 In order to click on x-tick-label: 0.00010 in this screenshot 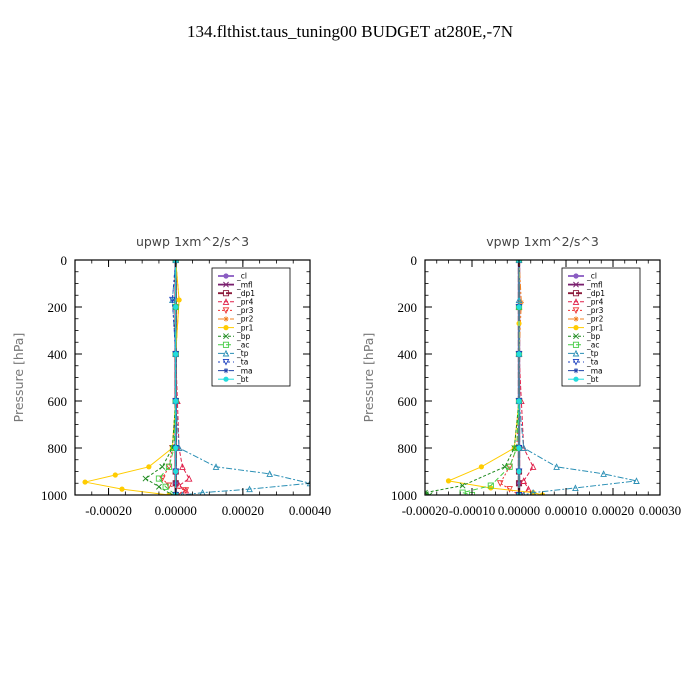, I will do `click(566, 510)`.